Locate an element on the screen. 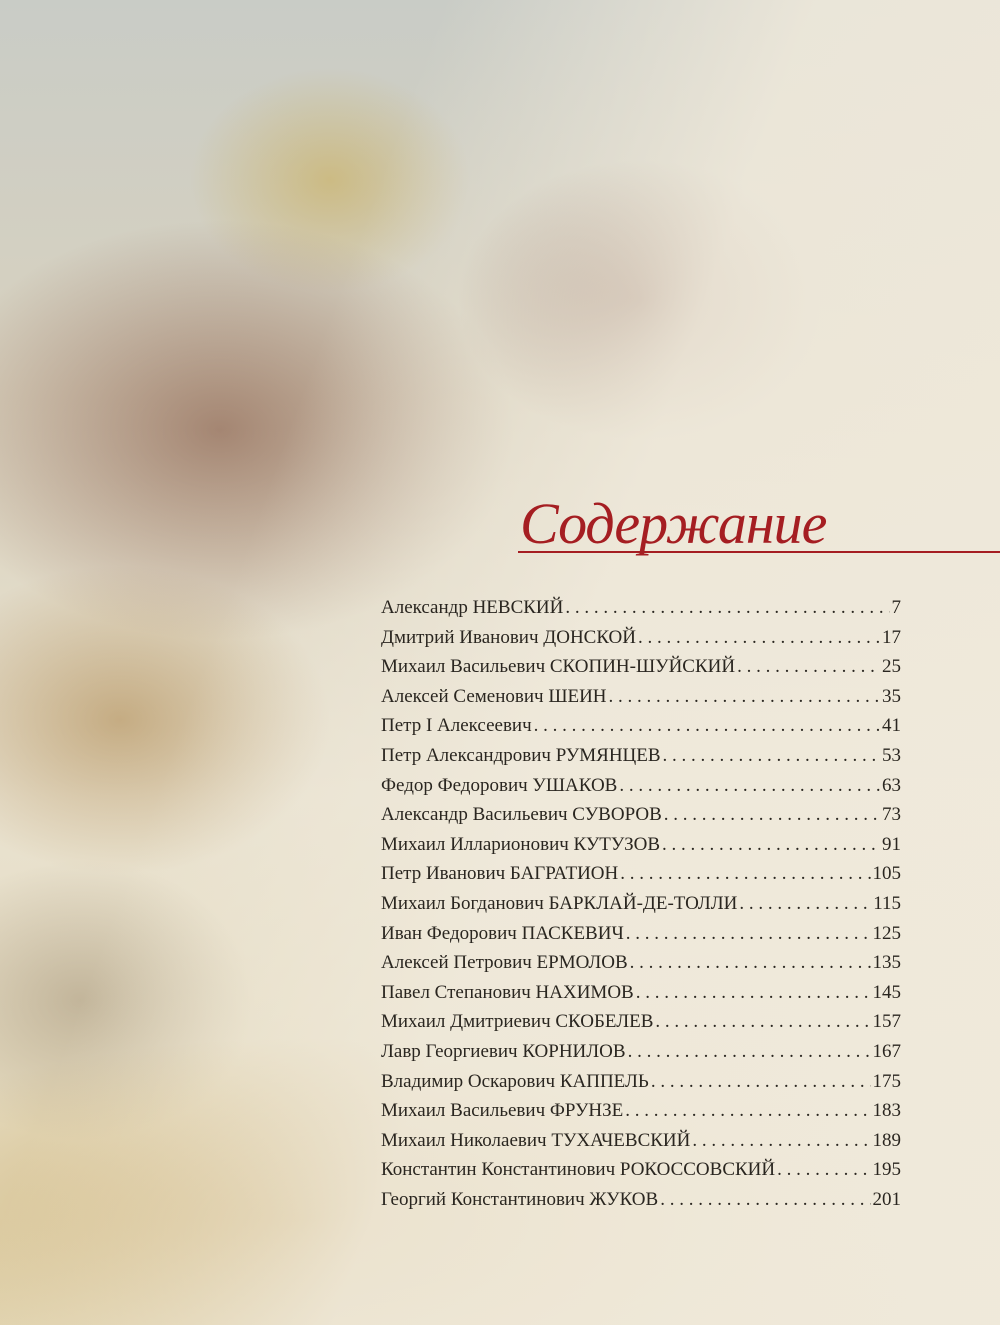 This screenshot has height=1325, width=1000. toc-entry-page: 157 is located at coordinates (887, 1022).